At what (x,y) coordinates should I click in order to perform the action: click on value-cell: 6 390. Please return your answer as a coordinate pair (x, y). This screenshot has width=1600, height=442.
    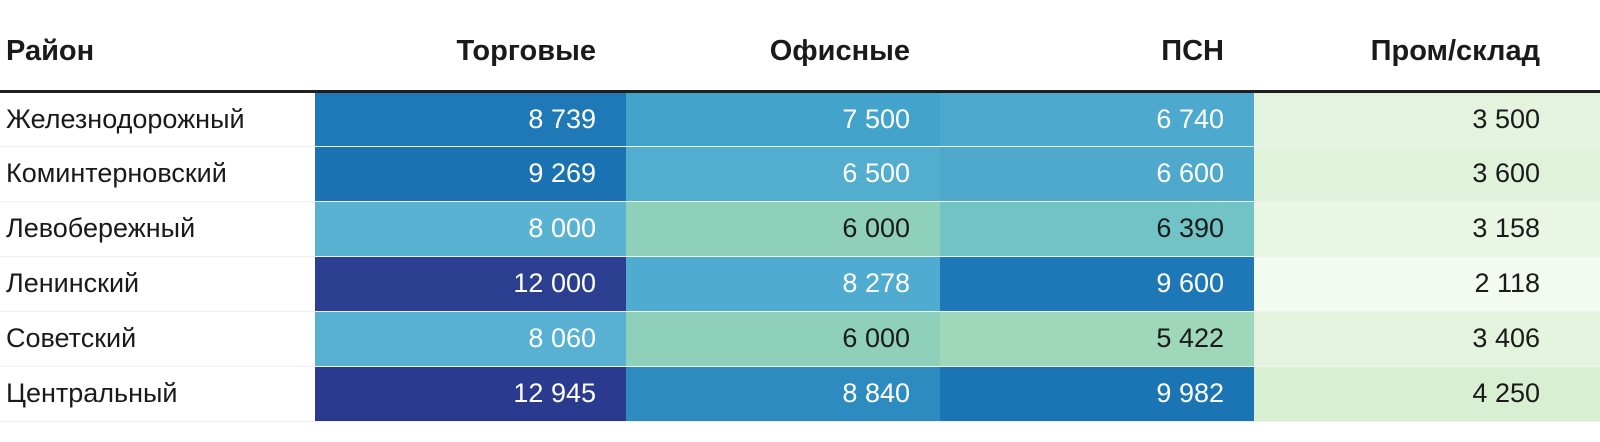
    Looking at the image, I should click on (1097, 229).